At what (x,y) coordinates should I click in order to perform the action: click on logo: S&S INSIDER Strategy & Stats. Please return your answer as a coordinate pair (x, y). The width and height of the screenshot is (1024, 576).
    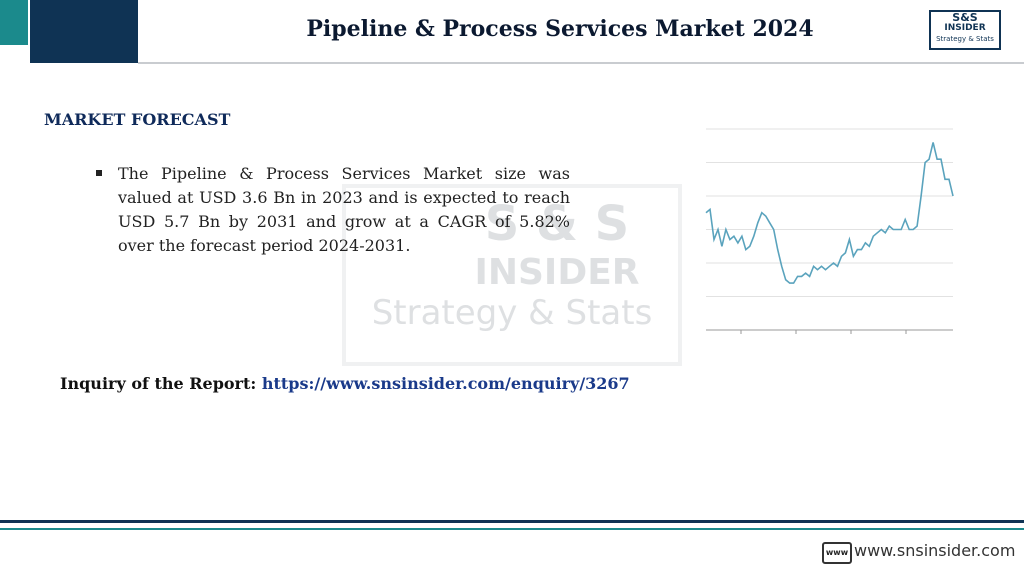
    Looking at the image, I should click on (965, 30).